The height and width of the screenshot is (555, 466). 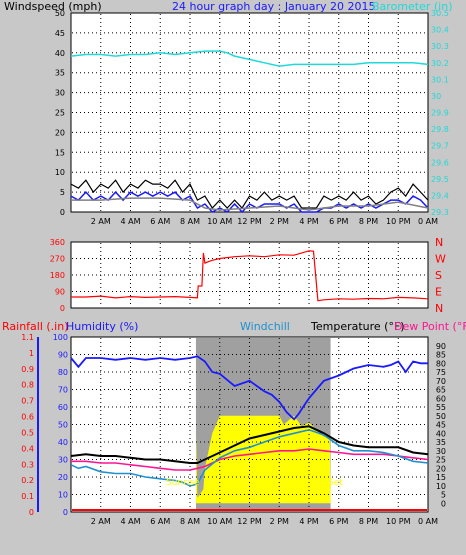 What do you see at coordinates (412, 6) in the screenshot?
I see `barometer-axis-label: Barometer (in)` at bounding box center [412, 6].